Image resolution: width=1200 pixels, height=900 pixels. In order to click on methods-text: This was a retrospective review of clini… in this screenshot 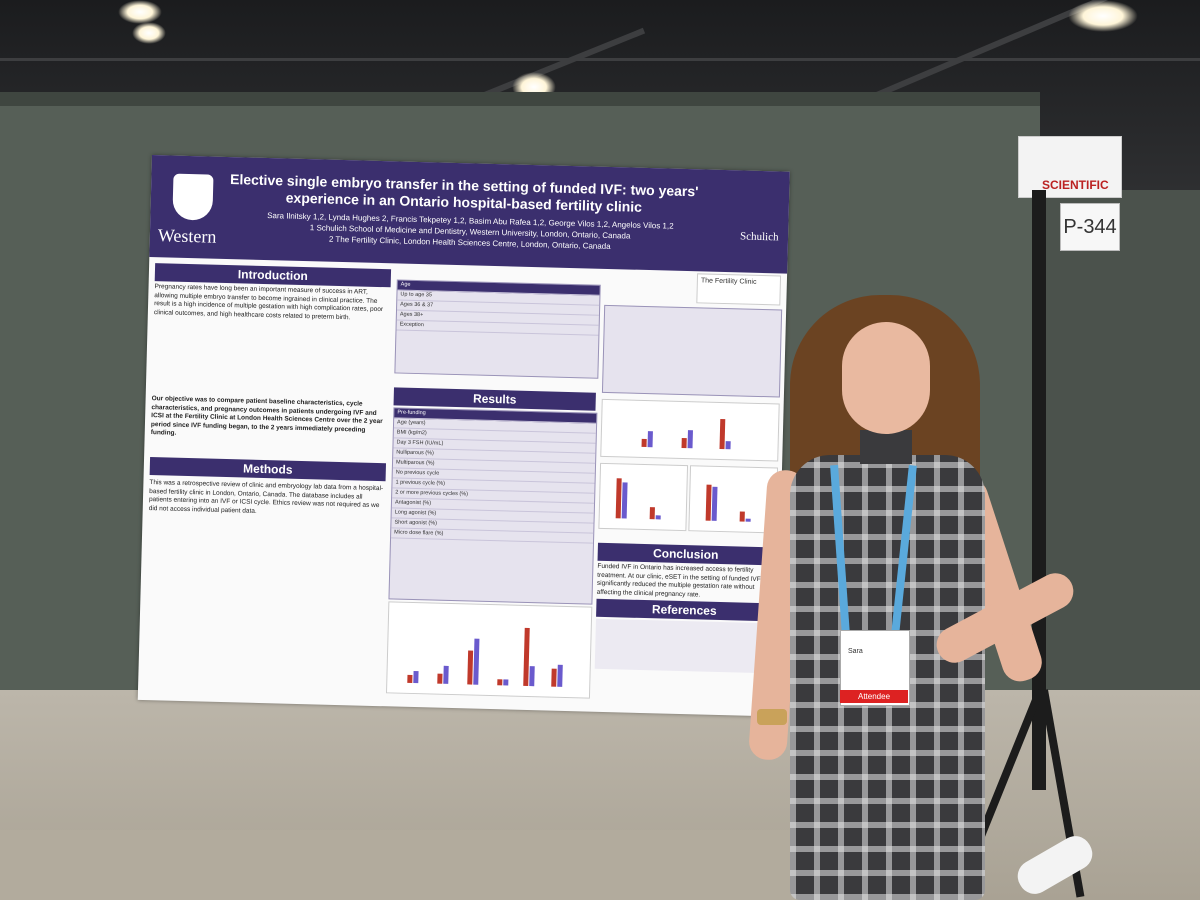, I will do `click(266, 497)`.